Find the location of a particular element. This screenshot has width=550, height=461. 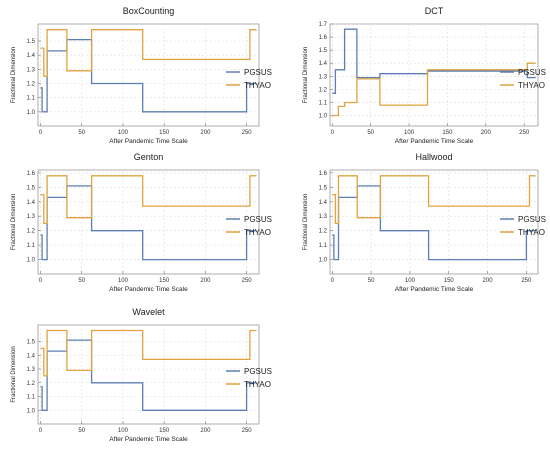

chart-title: Wavelet is located at coordinates (148, 312).